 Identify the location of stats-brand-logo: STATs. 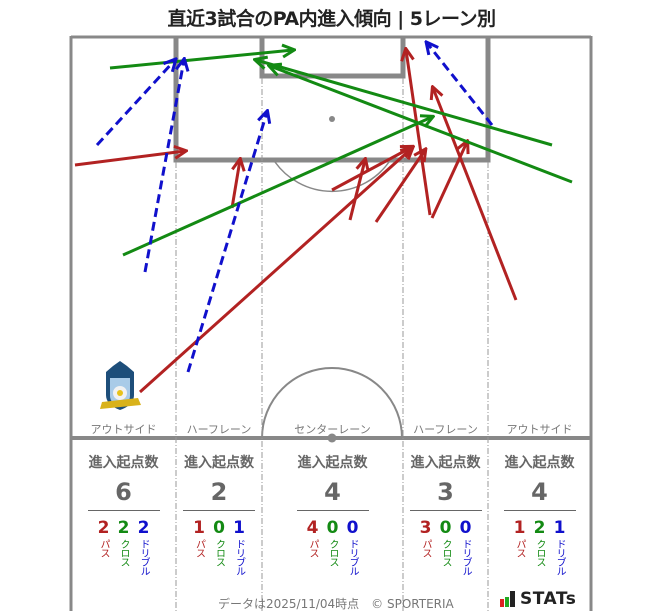
(538, 599).